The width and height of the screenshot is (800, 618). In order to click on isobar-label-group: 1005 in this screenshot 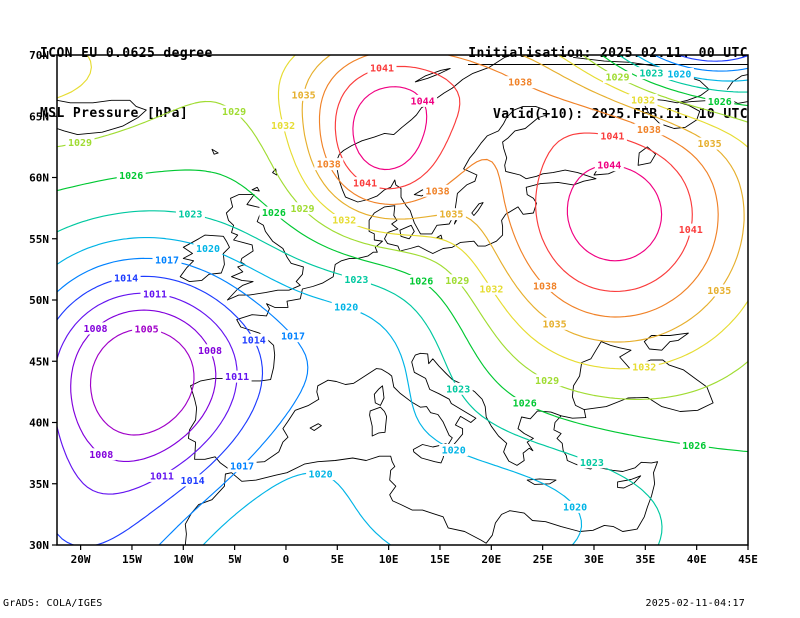, I will do `click(147, 329)`.